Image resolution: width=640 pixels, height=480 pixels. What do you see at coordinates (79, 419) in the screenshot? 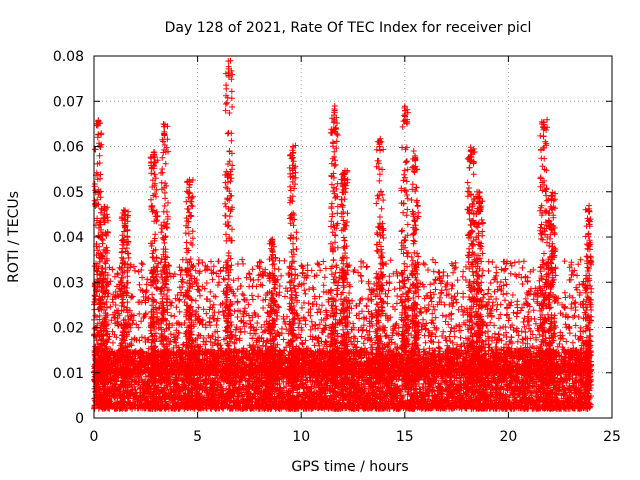
I see `y-tick-label: 0` at bounding box center [79, 419].